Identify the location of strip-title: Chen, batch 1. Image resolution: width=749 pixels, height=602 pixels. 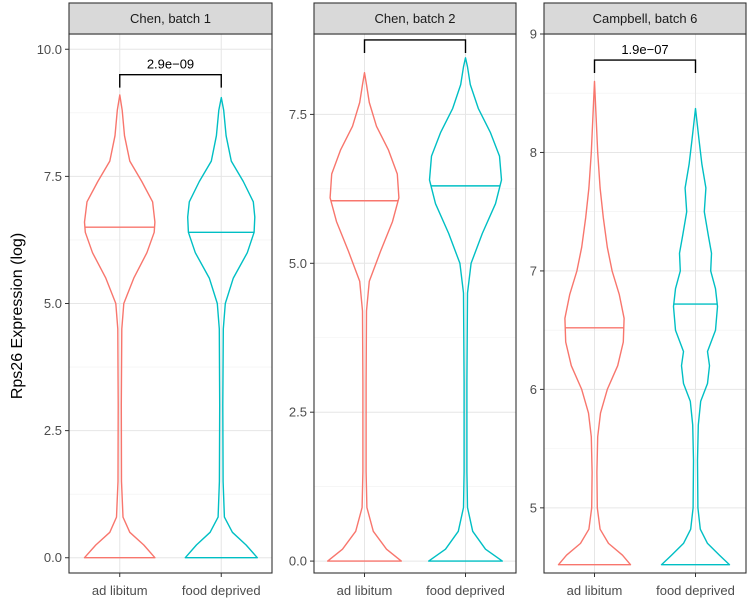
(170, 18).